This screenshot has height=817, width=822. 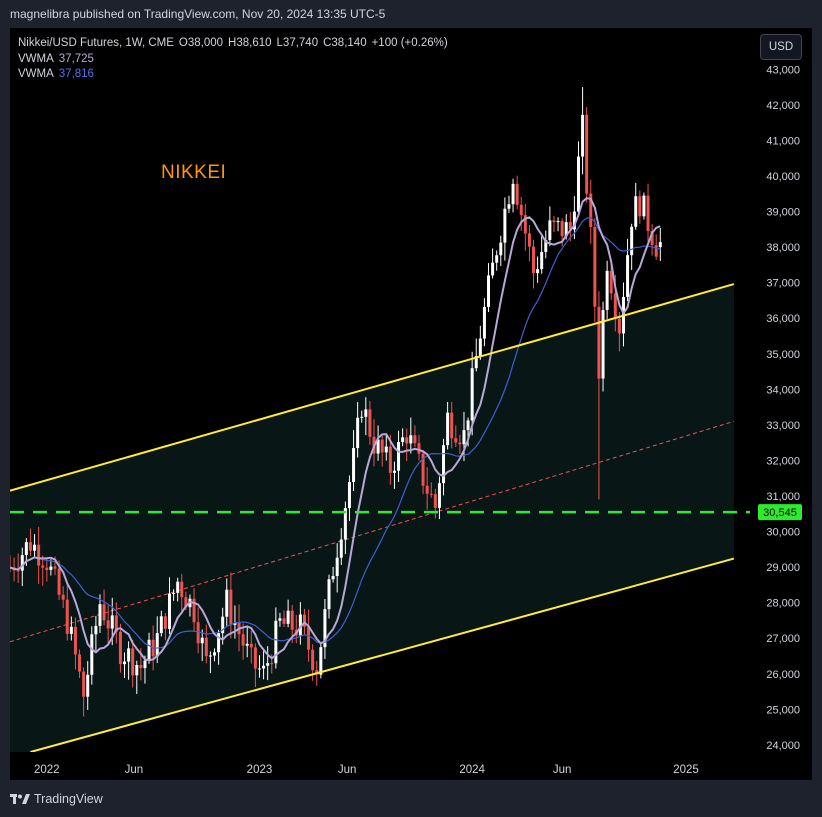 I want to click on price-tick-label: 35,000, so click(x=783, y=355).